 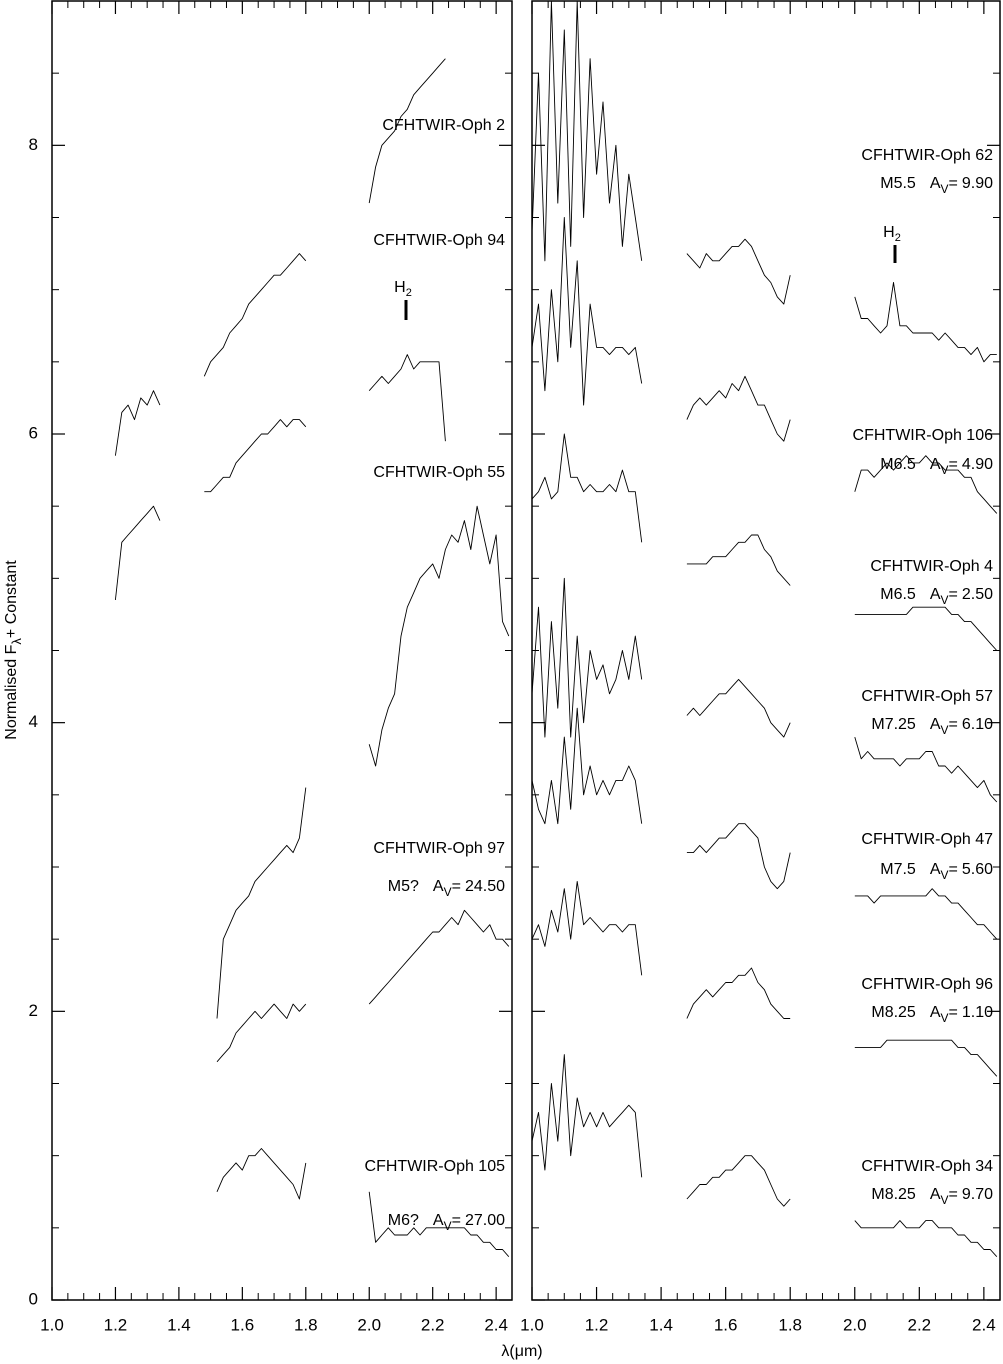 I want to click on y-tick-label: 0, so click(x=33, y=1298).